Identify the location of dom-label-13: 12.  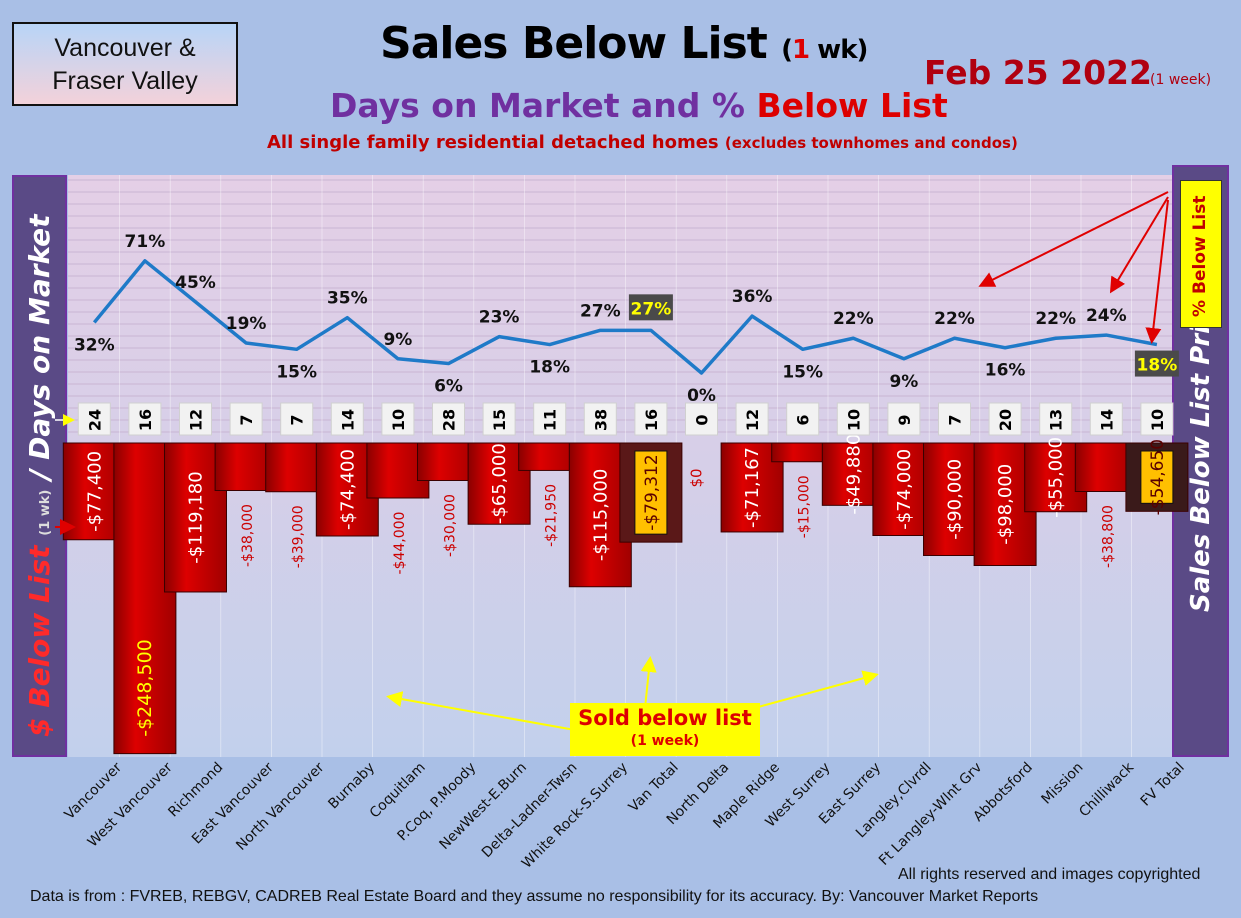
(752, 420).